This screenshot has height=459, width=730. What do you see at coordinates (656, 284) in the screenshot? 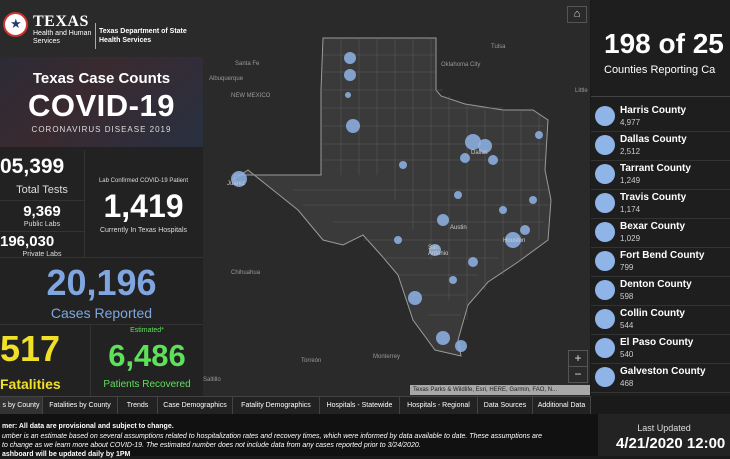
I see `county-name: Denton County` at bounding box center [656, 284].